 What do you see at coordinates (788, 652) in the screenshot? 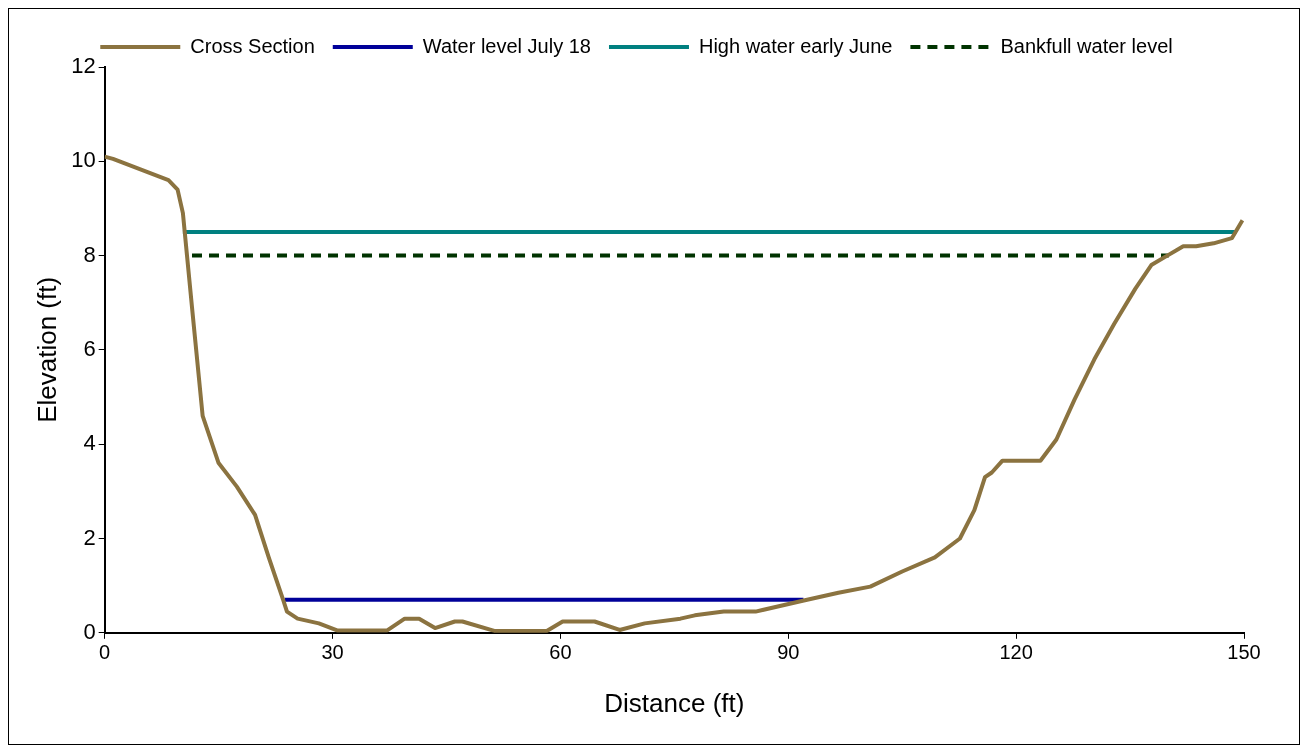
I see `x-tick-label: 90` at bounding box center [788, 652].